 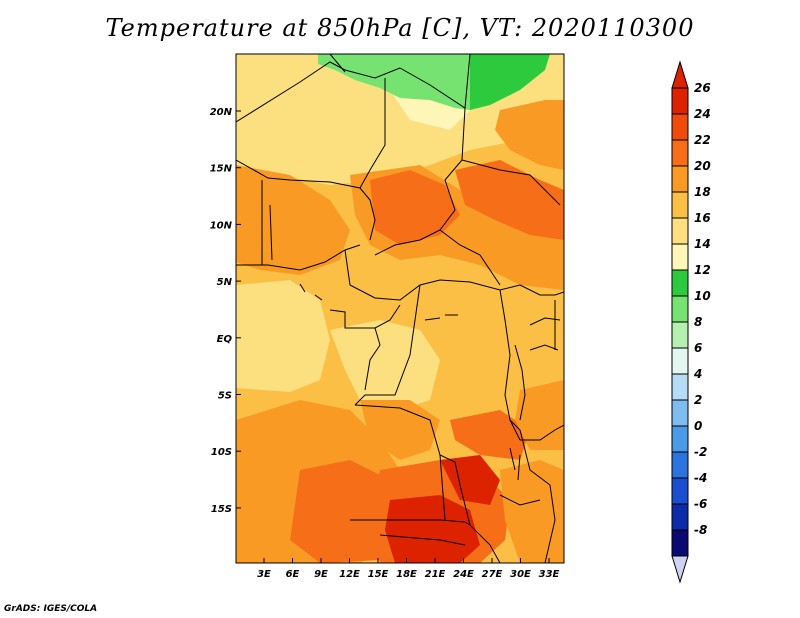 I want to click on colorbar-label: 20, so click(x=702, y=166).